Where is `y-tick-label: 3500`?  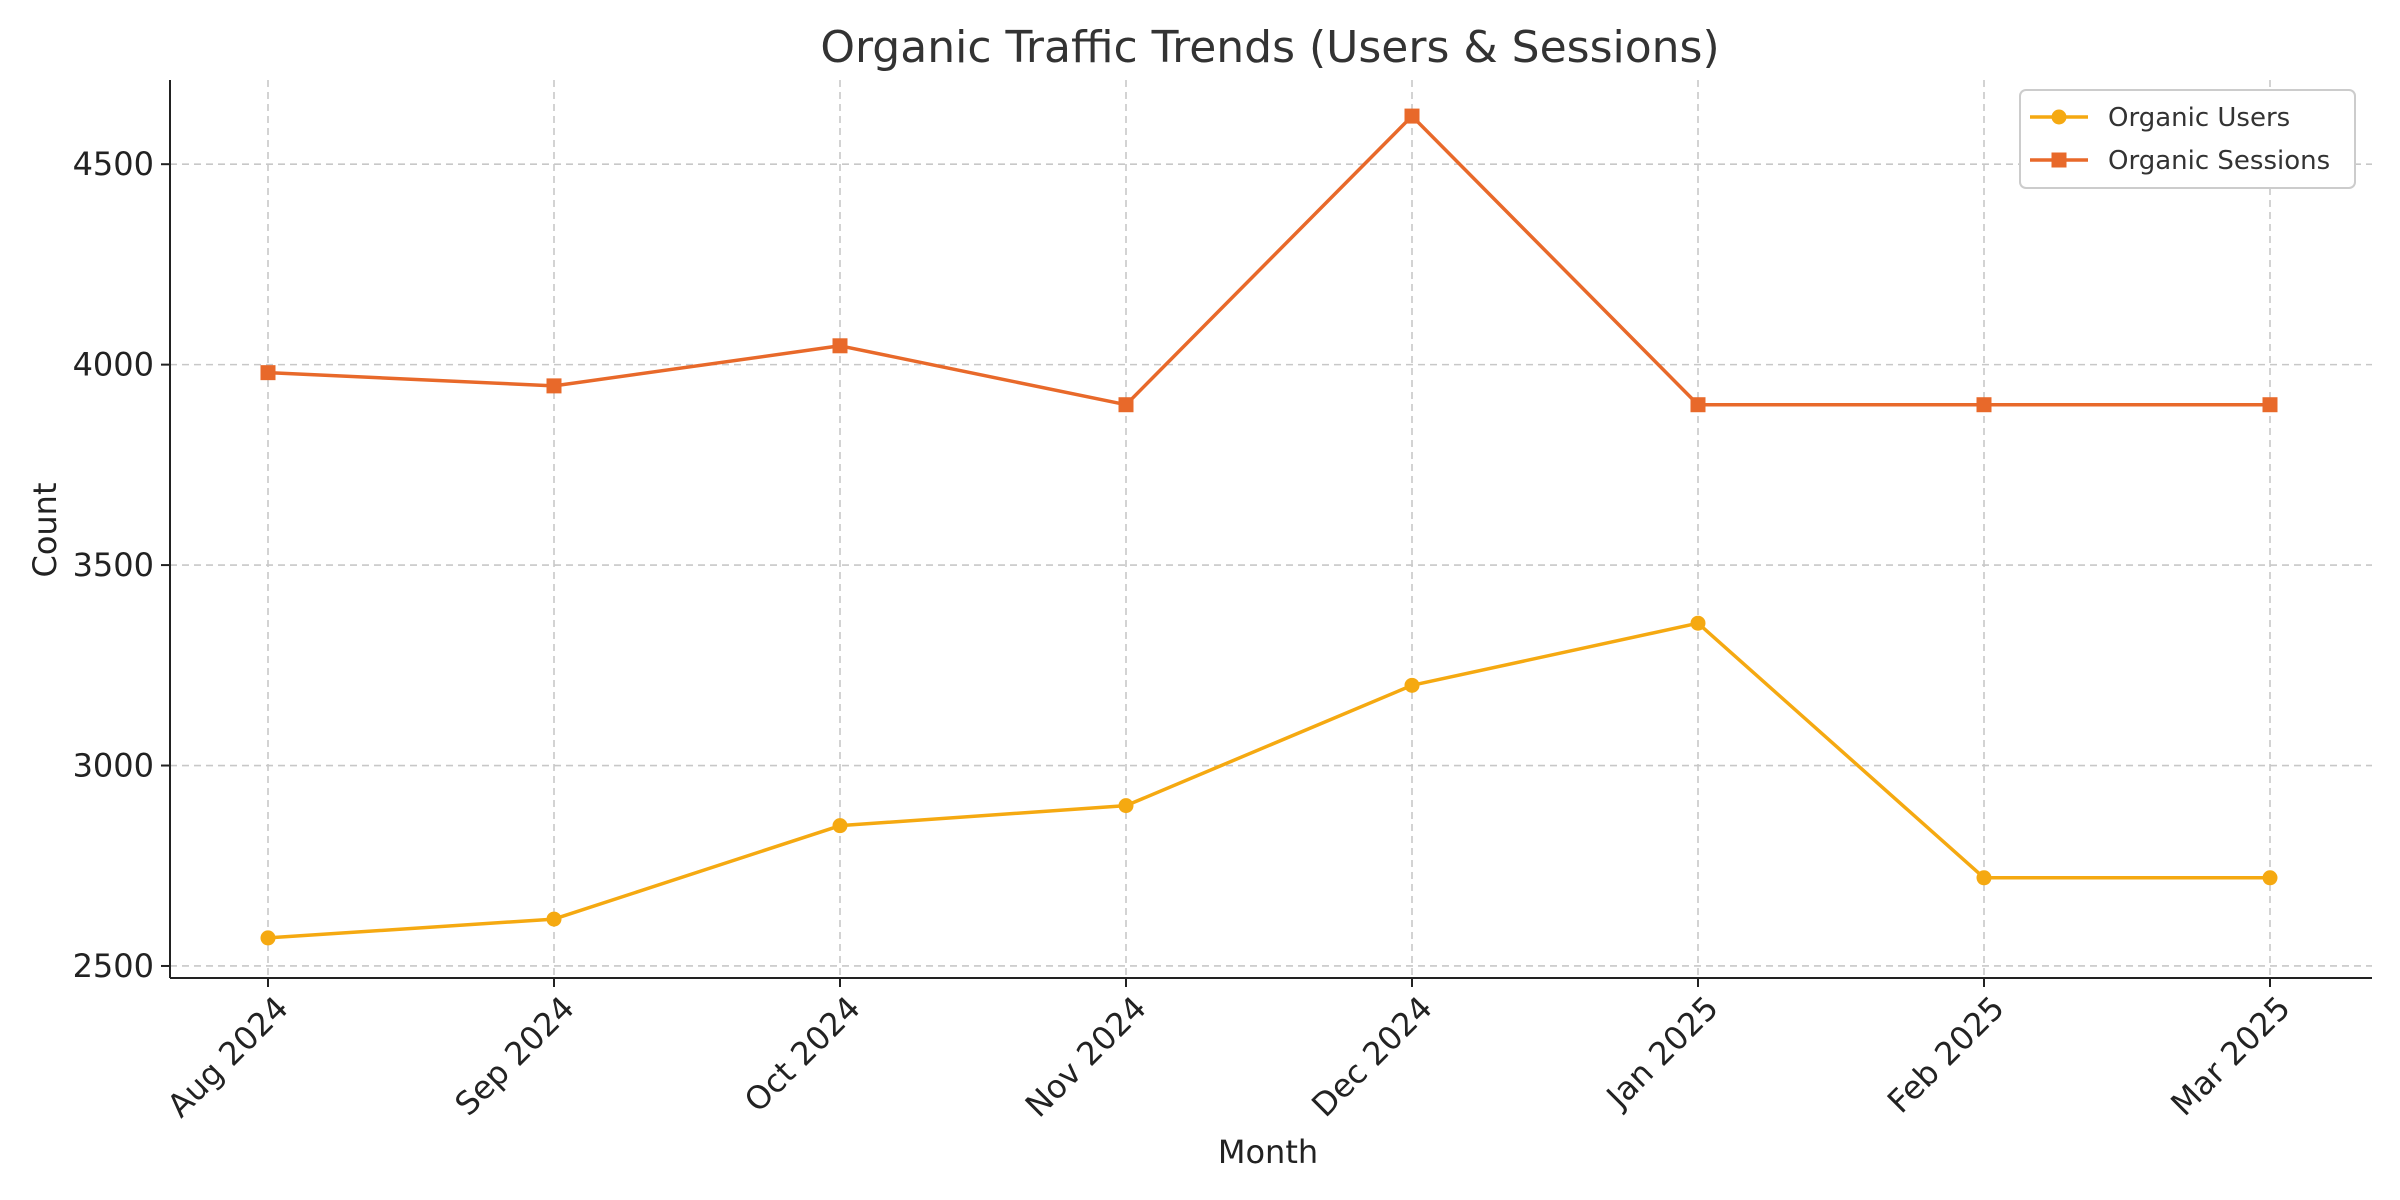 y-tick-label: 3500 is located at coordinates (113, 565).